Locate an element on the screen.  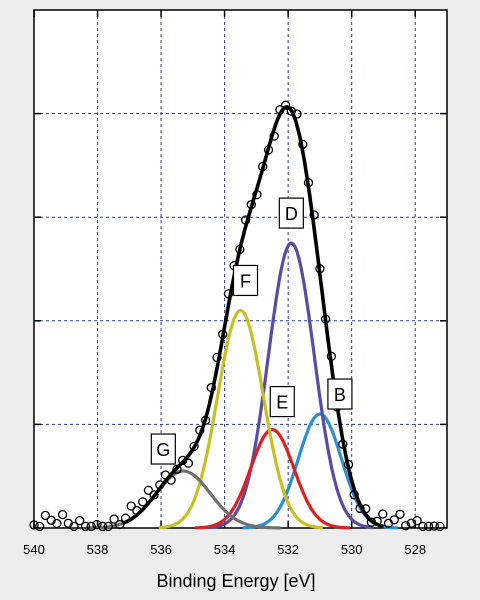
x-axis-title: Binding Energy [eV] is located at coordinates (235, 581).